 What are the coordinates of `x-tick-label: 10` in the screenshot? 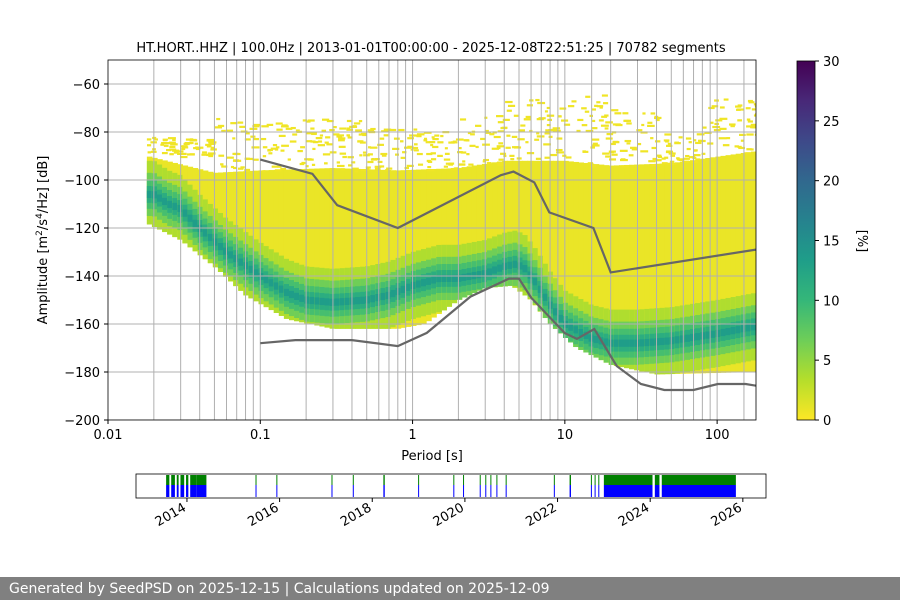 It's located at (565, 435).